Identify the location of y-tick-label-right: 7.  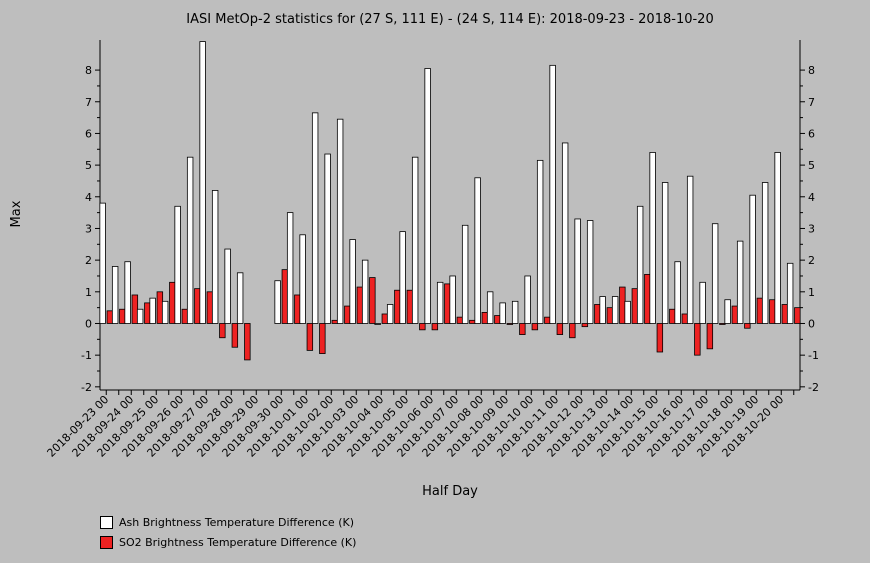
(811, 102).